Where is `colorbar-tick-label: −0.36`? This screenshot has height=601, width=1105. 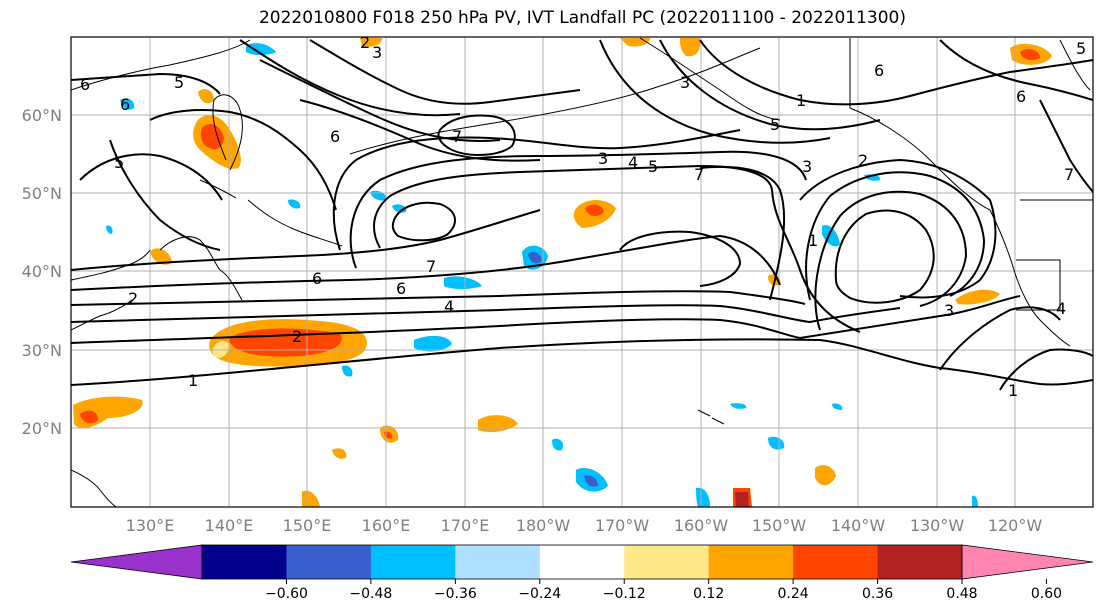
colorbar-tick-label: −0.36 is located at coordinates (455, 593).